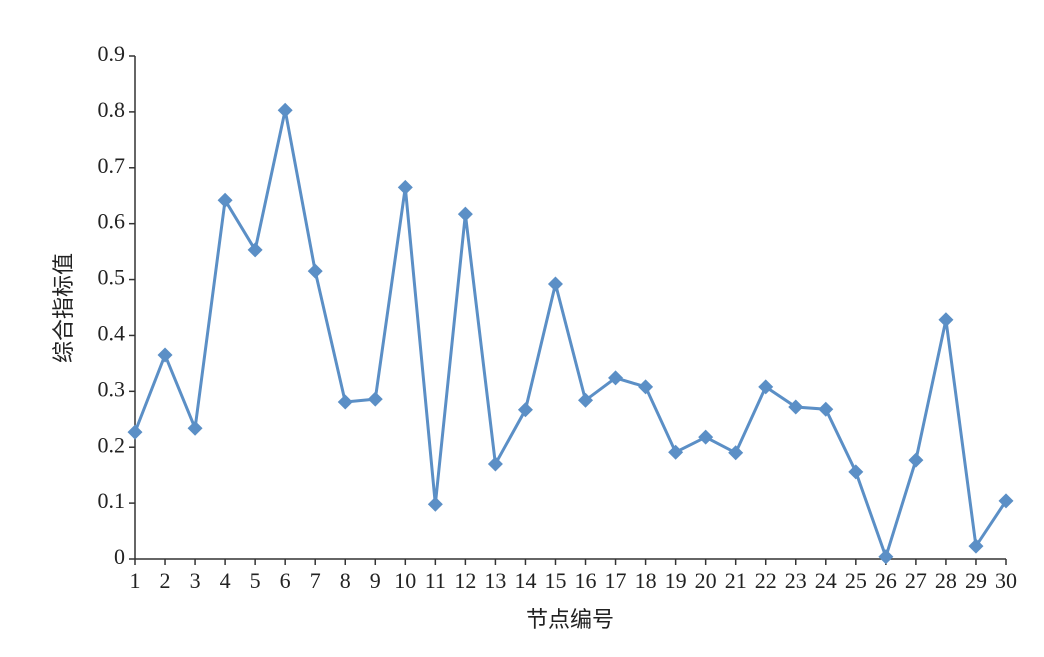 This screenshot has width=1044, height=657. What do you see at coordinates (916, 580) in the screenshot?
I see `x-tick-label: 27` at bounding box center [916, 580].